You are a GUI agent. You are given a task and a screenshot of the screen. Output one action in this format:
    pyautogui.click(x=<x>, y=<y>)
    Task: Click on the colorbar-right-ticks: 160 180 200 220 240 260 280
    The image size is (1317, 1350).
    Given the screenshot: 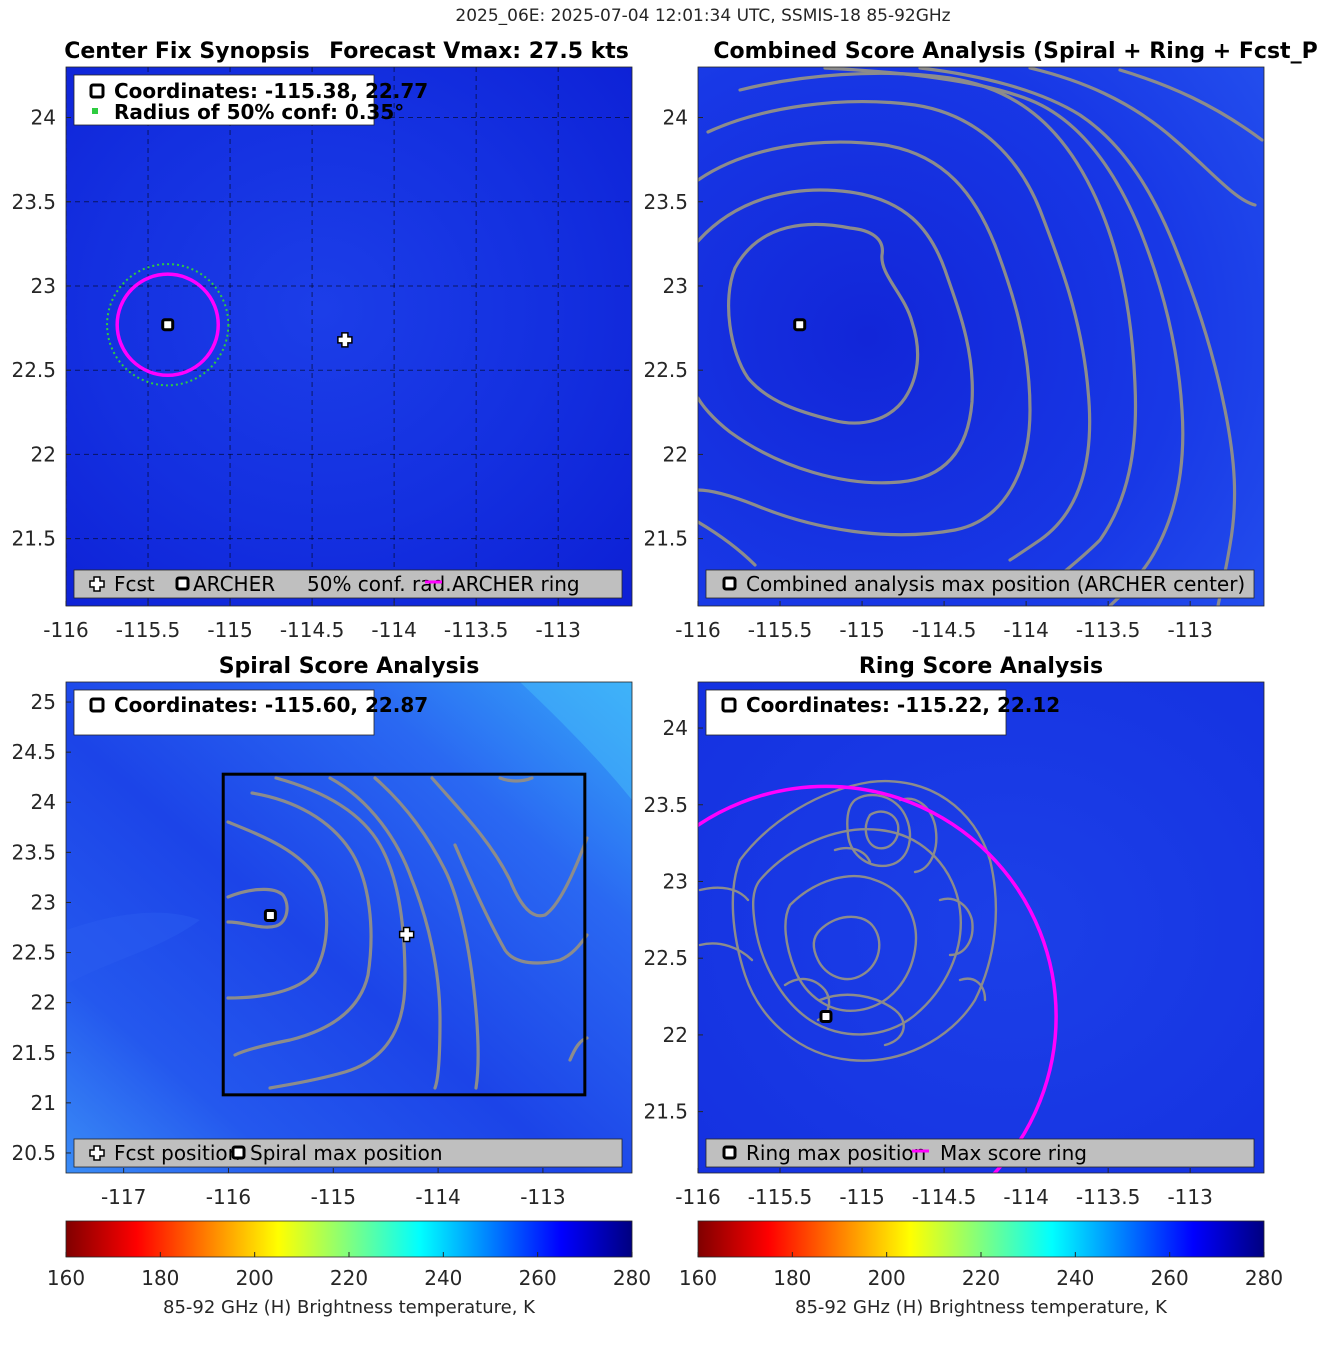 What is the action you would take?
    pyautogui.click(x=981, y=1271)
    